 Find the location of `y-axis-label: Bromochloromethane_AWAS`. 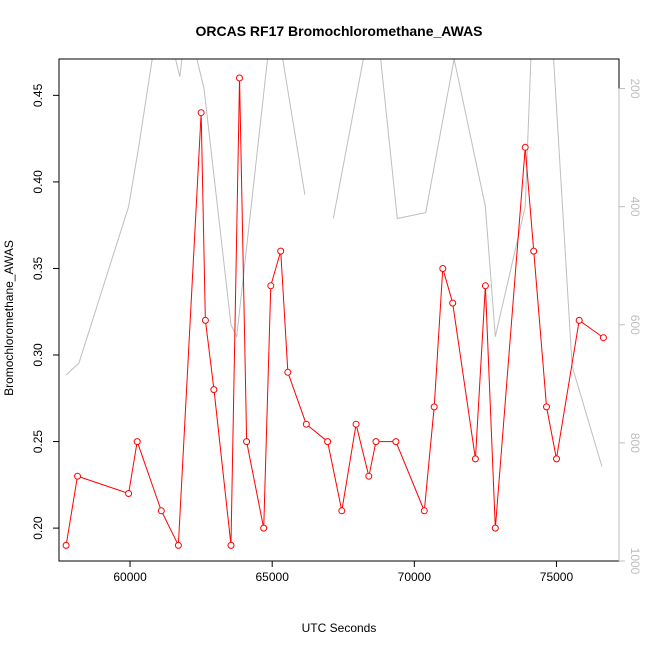

y-axis-label: Bromochloromethane_AWAS is located at coordinates (9, 318).